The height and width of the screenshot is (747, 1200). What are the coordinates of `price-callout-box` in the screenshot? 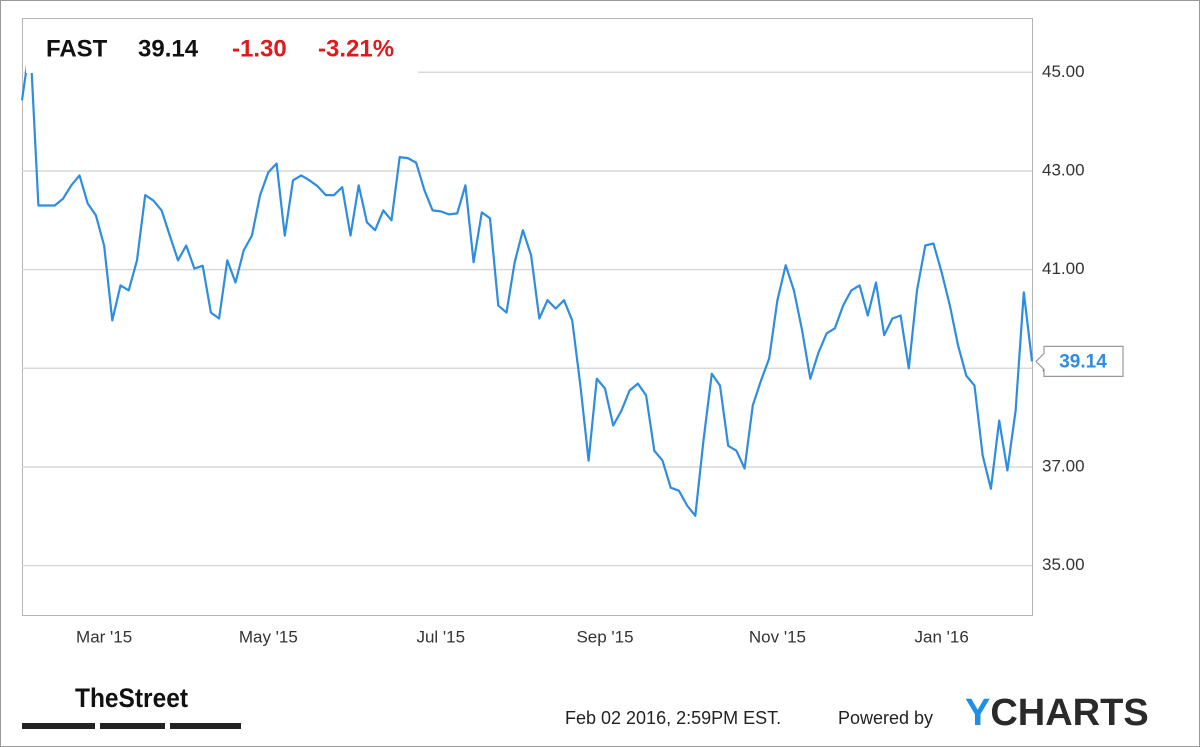 It's located at (1079, 361).